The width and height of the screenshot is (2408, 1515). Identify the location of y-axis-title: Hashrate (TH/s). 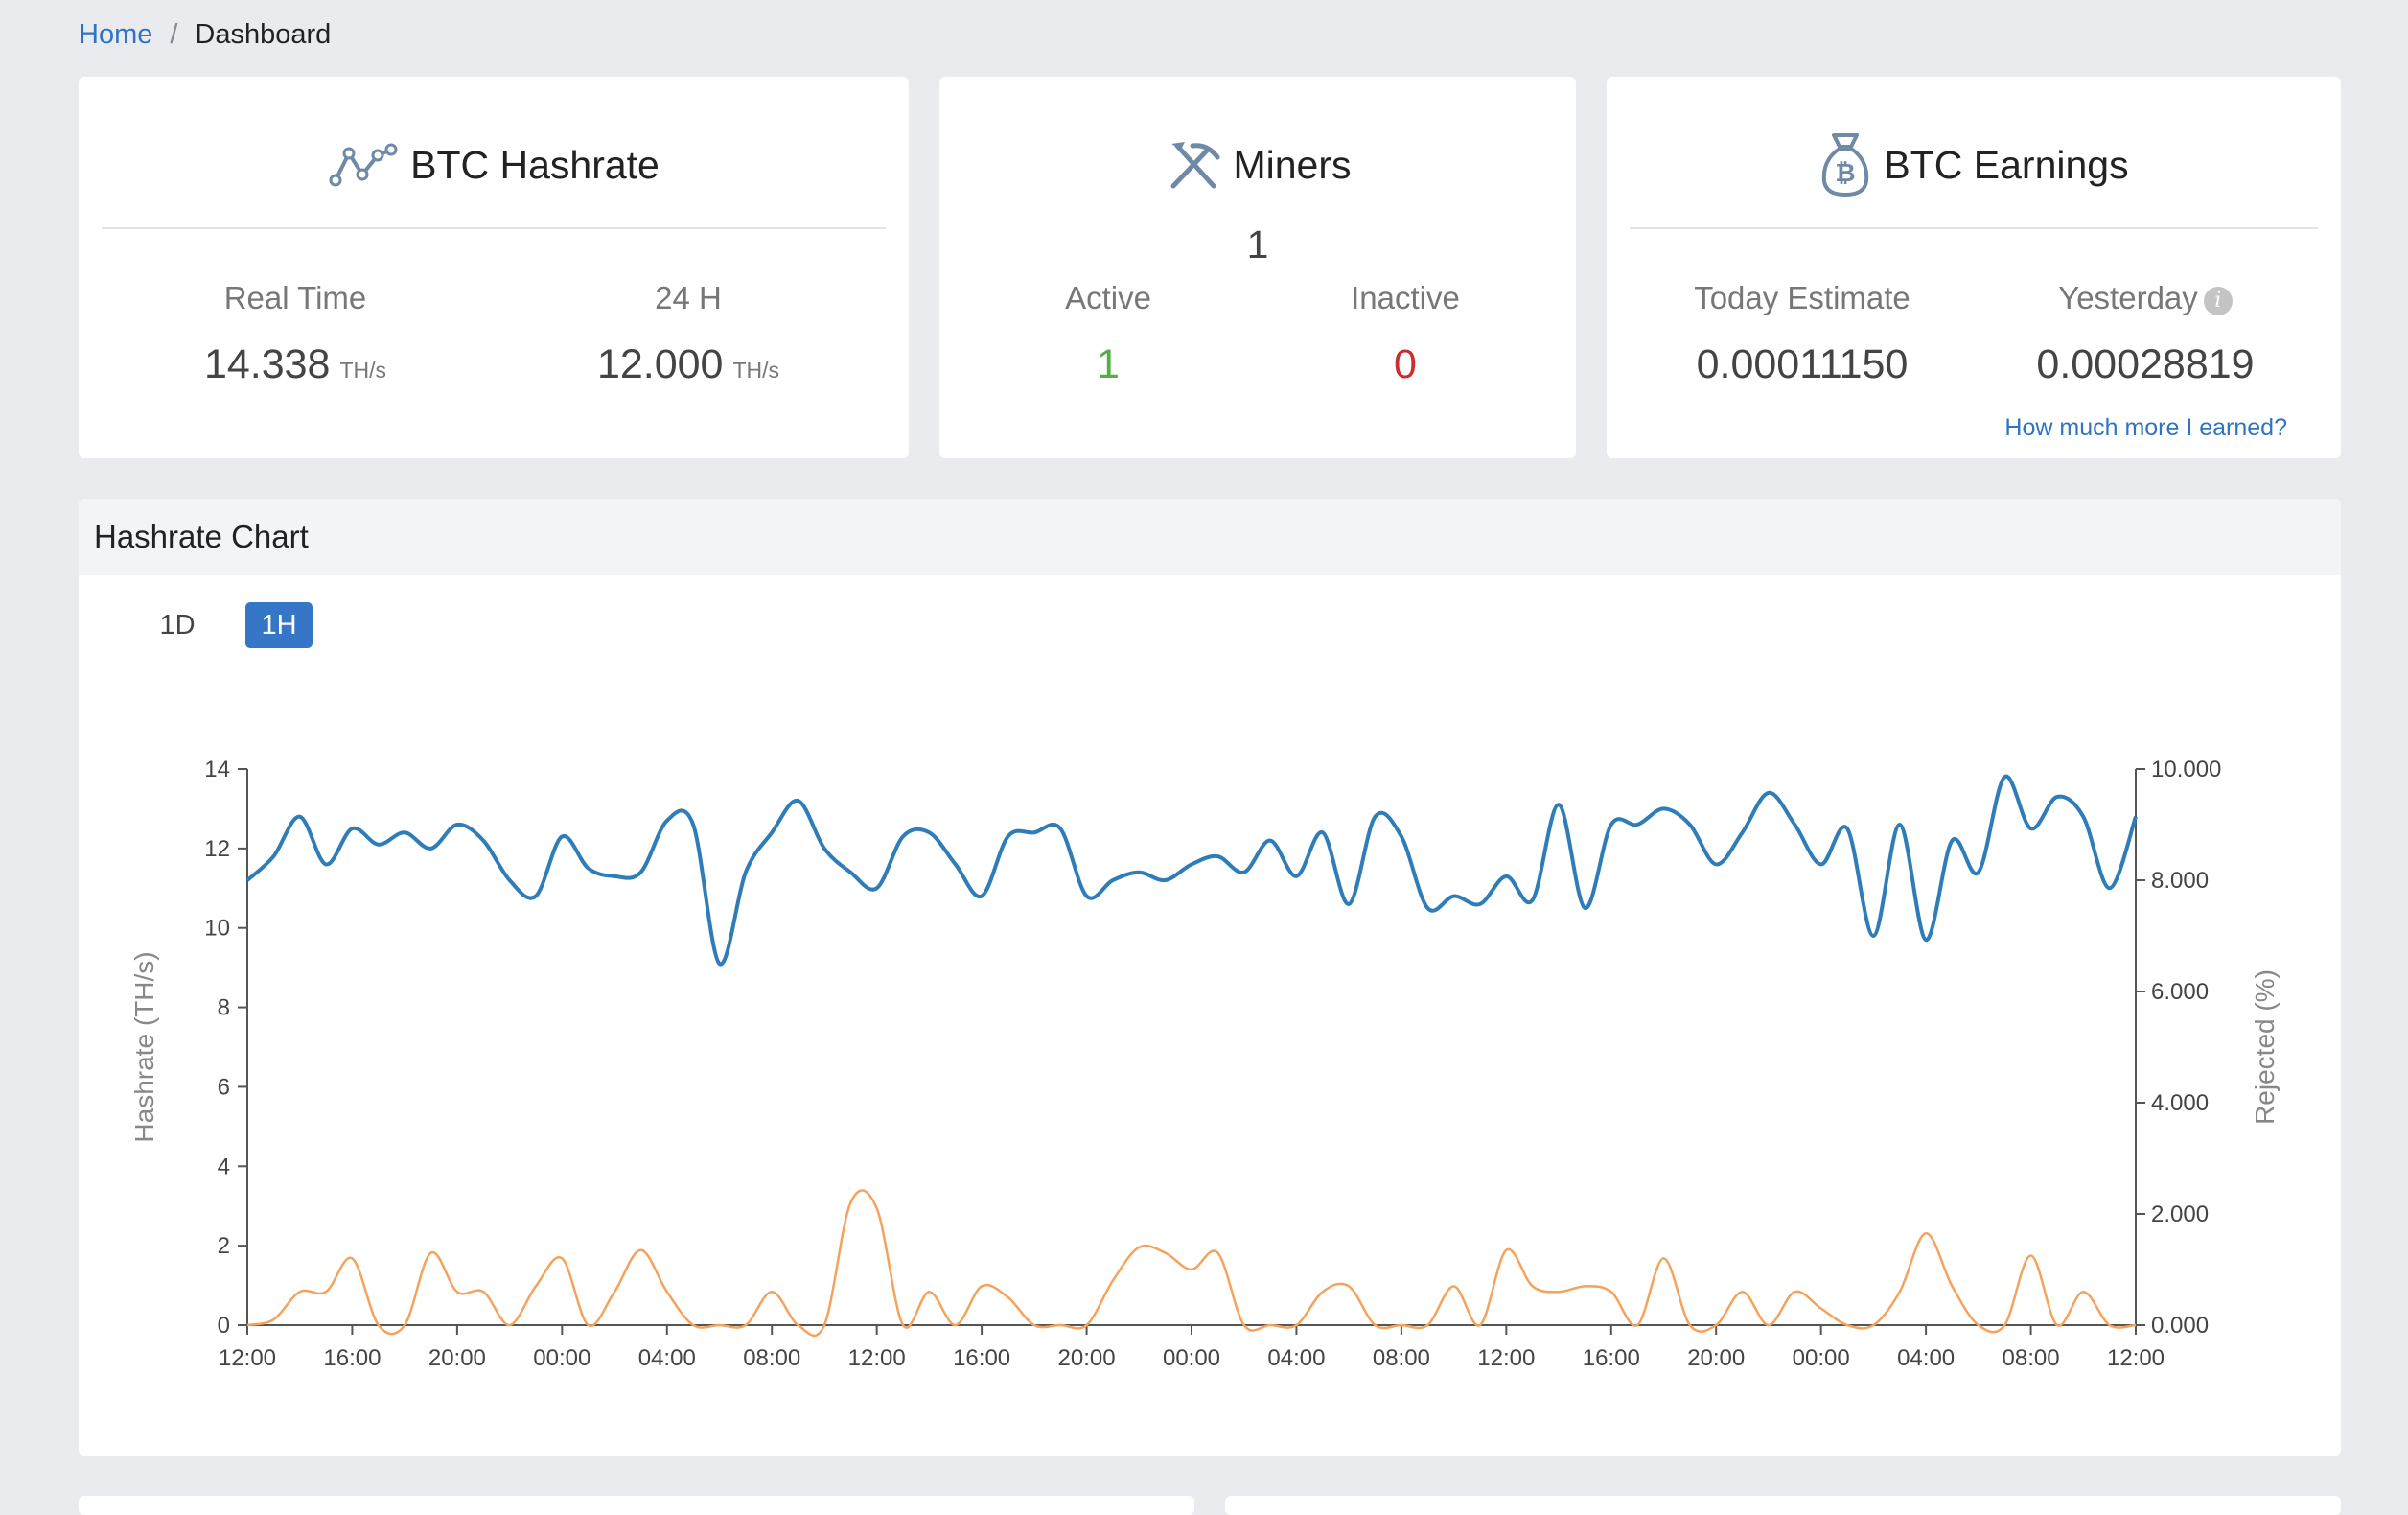
(144, 1046).